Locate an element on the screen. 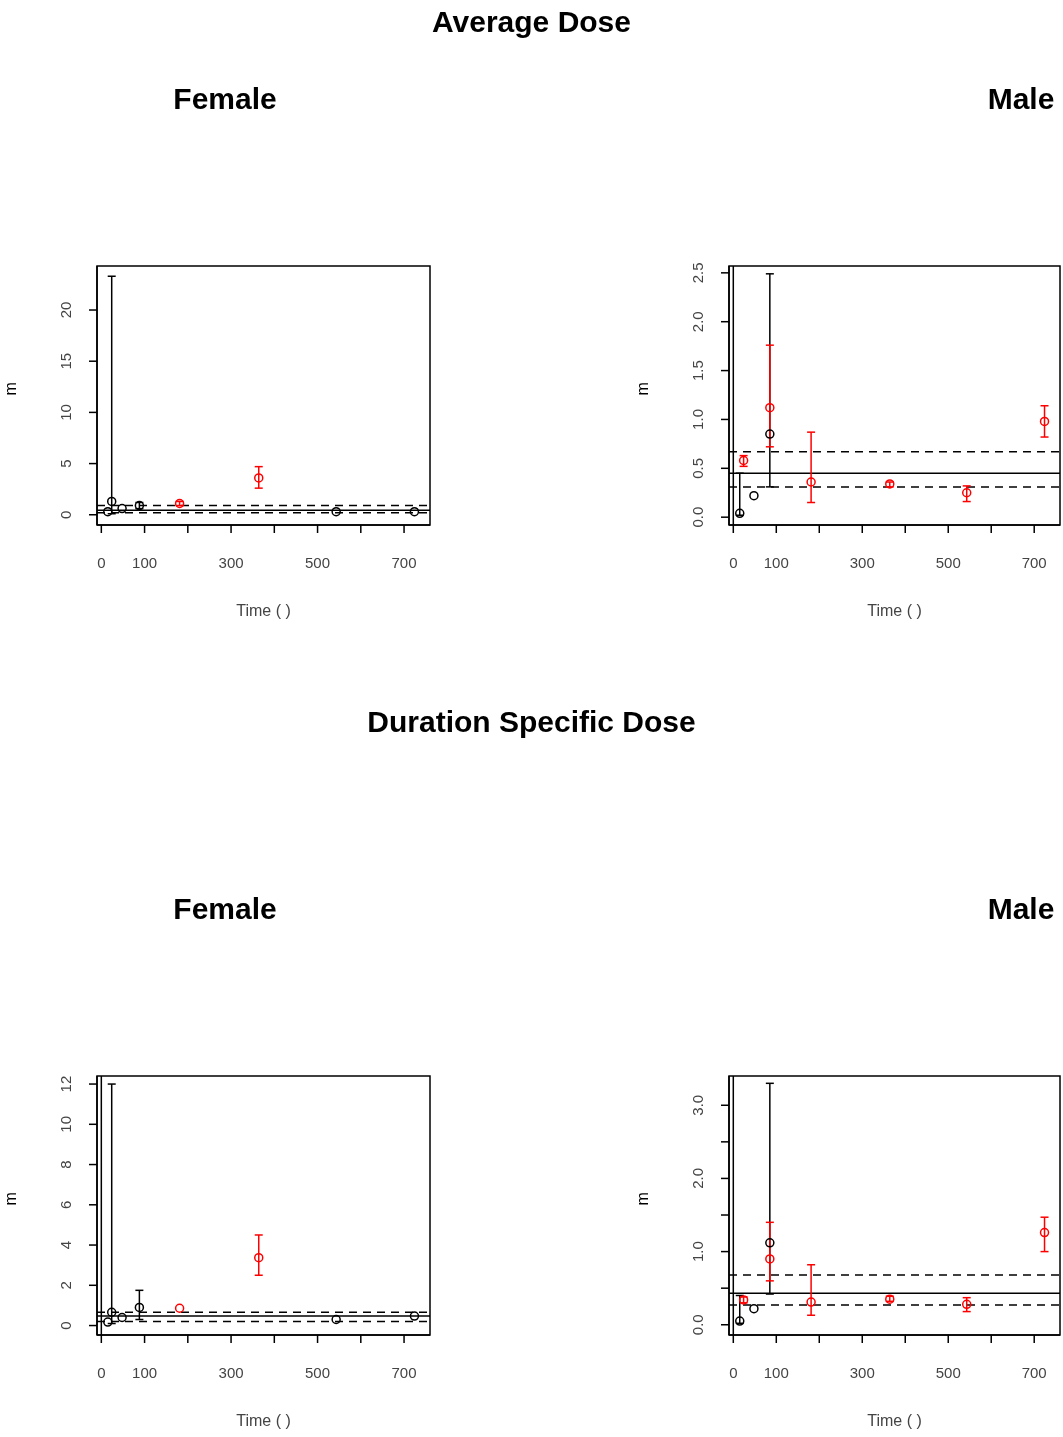  y-tick-label: 15 is located at coordinates (65, 361).